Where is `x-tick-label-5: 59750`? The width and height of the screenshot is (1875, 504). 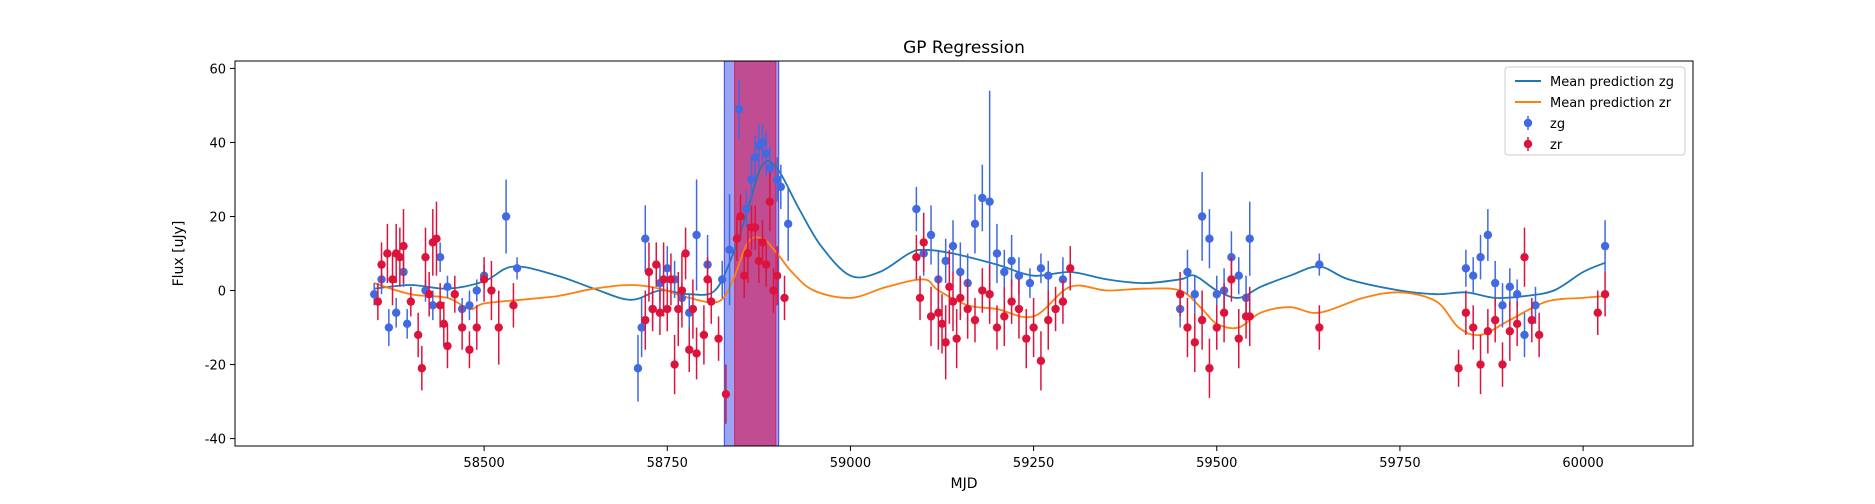
x-tick-label-5: 59750 is located at coordinates (1399, 463).